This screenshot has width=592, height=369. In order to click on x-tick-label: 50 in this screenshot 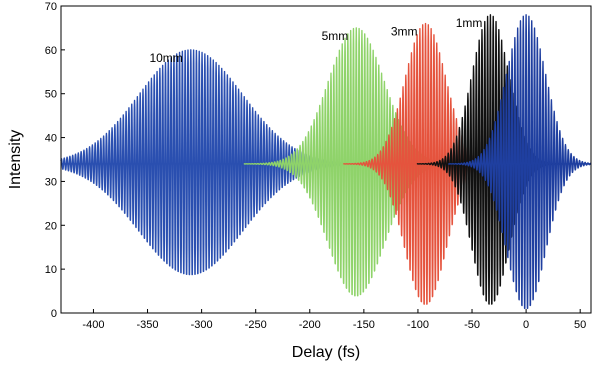, I will do `click(580, 325)`.